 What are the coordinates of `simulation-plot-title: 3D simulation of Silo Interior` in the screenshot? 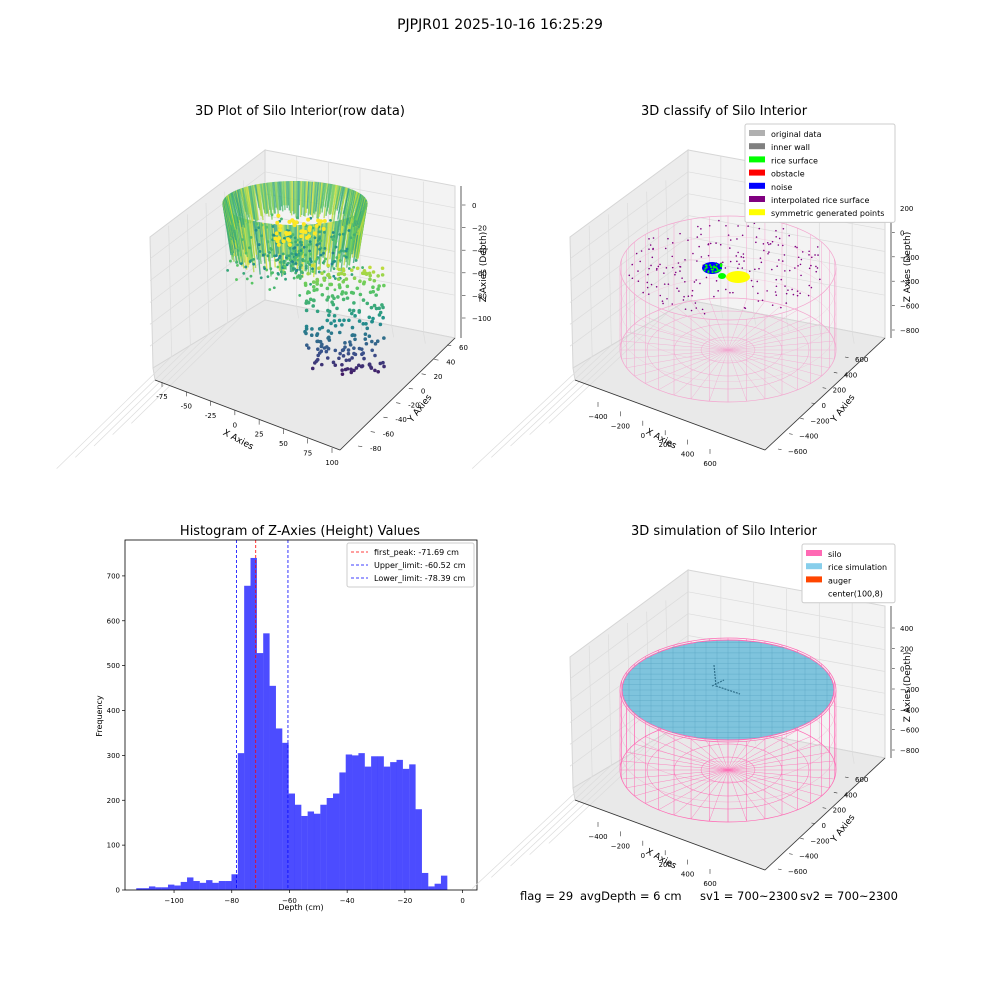 It's located at (724, 531).